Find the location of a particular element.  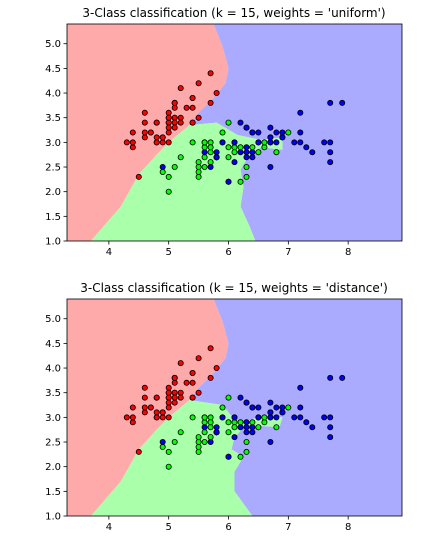

x-tick-label: 6 is located at coordinates (228, 527).